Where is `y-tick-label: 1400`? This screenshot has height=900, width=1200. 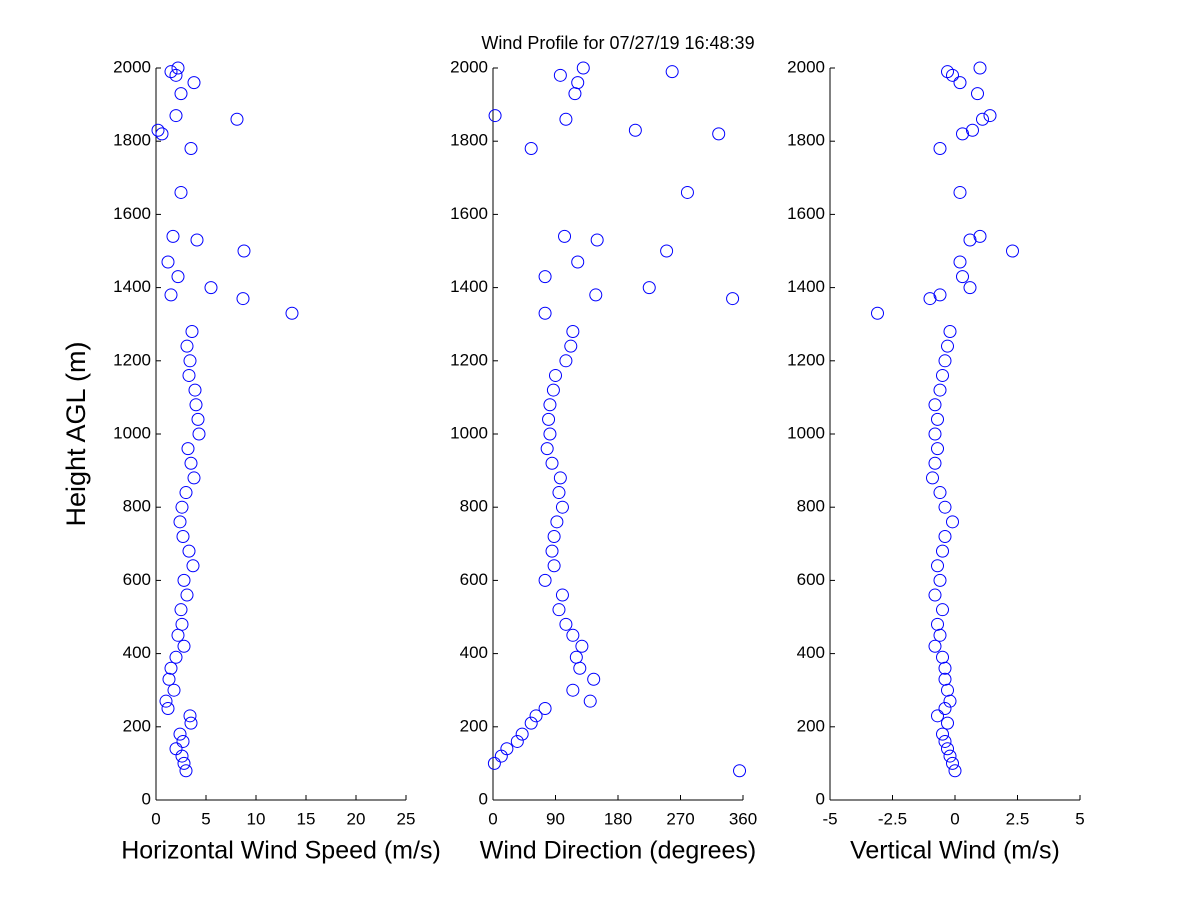
y-tick-label: 1400 is located at coordinates (806, 286).